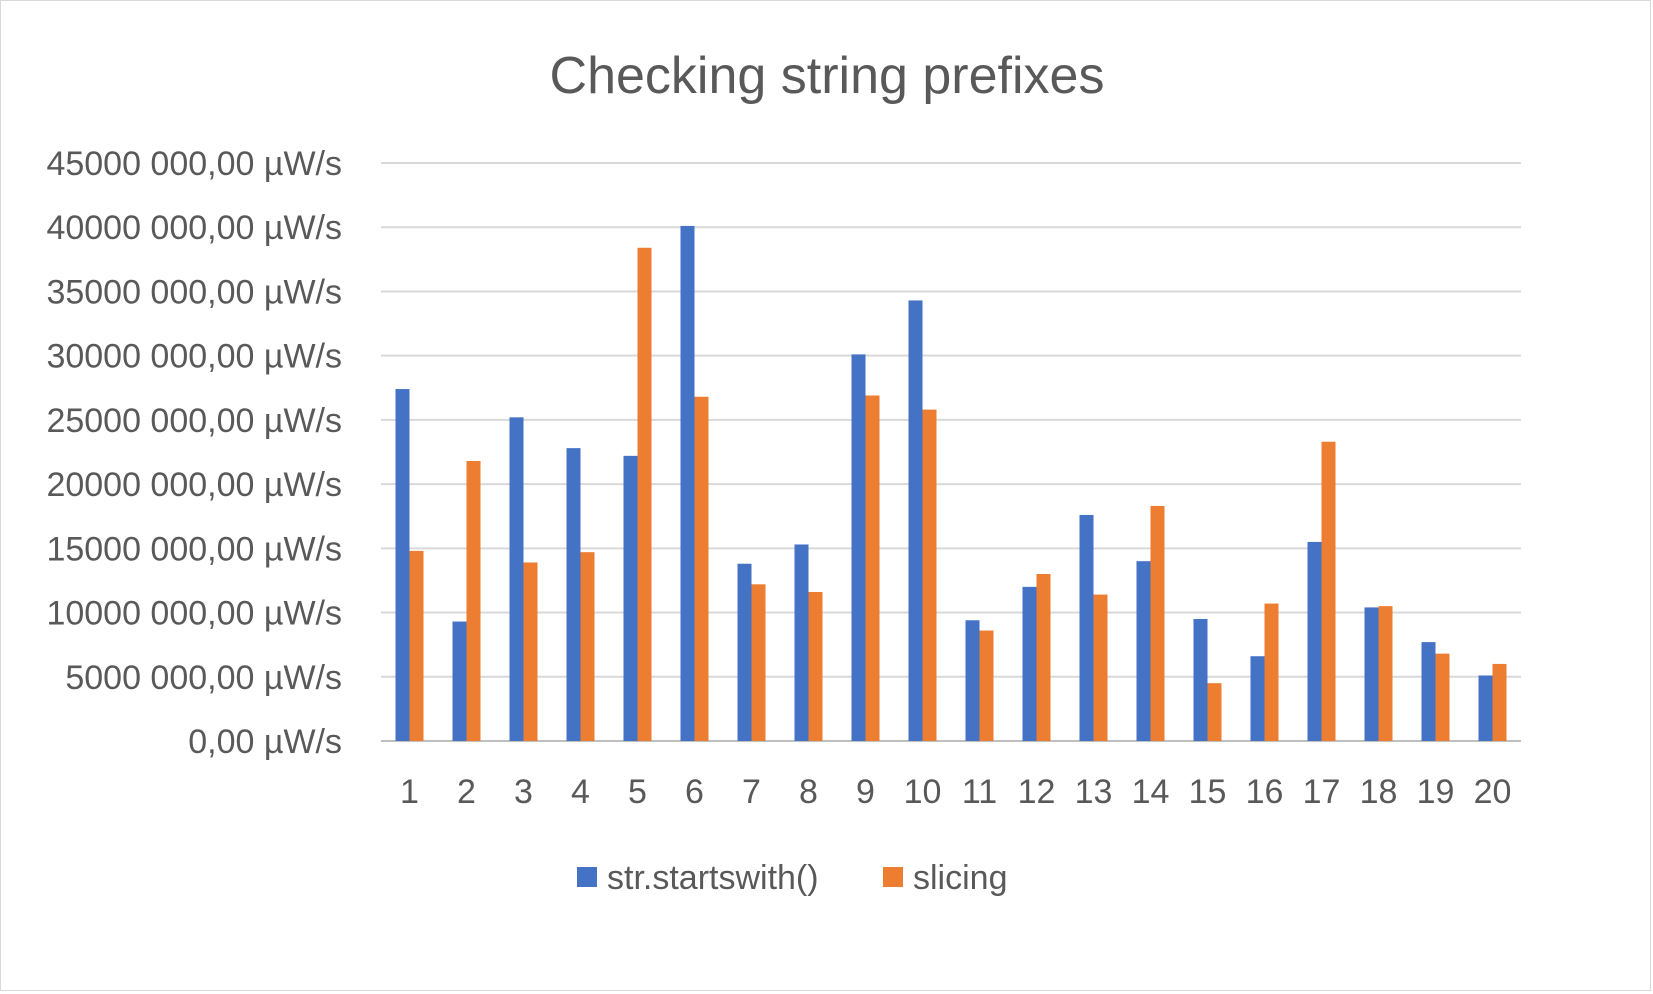  I want to click on x-tick-label: 3, so click(523, 792).